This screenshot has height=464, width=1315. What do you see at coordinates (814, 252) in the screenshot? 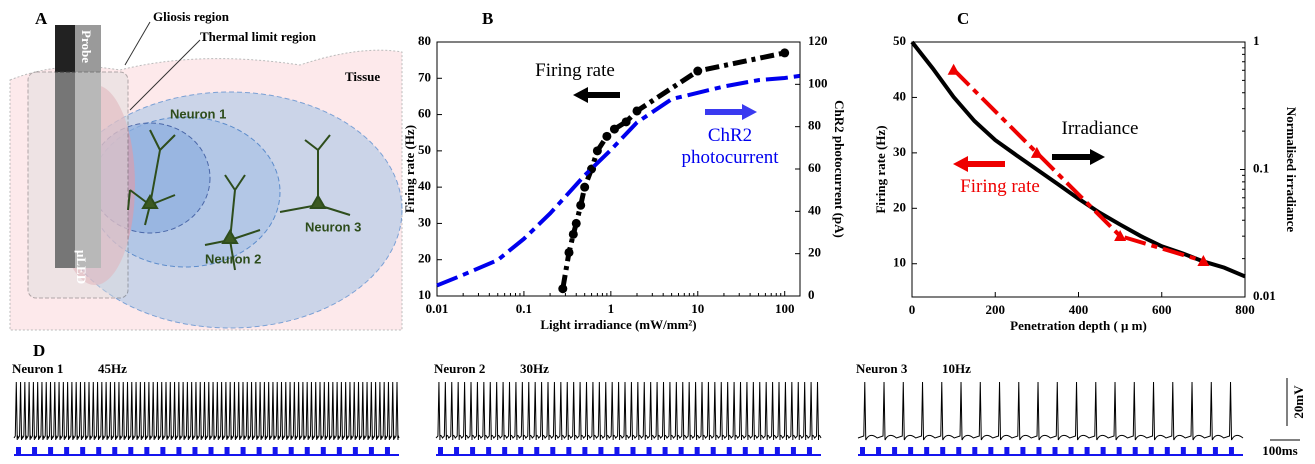
I see `y2-tick-label: 20` at bounding box center [814, 252].